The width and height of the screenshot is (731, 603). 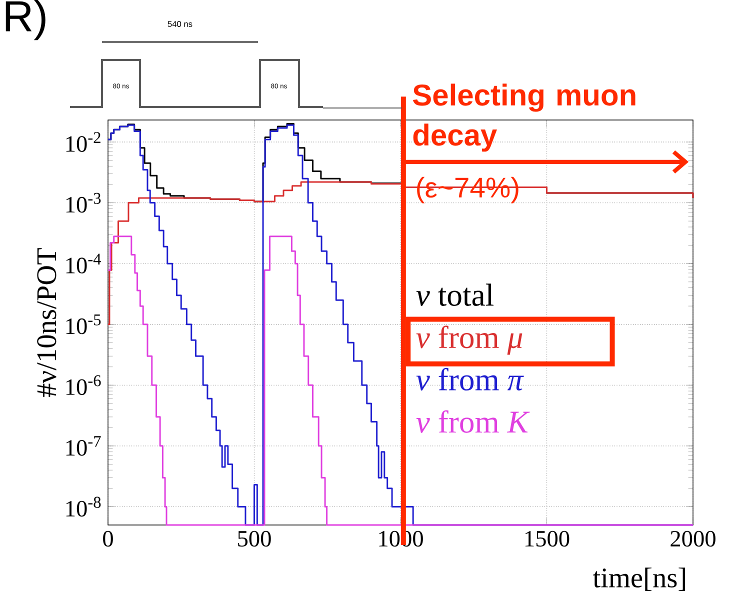 What do you see at coordinates (83, 506) in the screenshot?
I see `y-tick-label: 10$^{-8}$` at bounding box center [83, 506].